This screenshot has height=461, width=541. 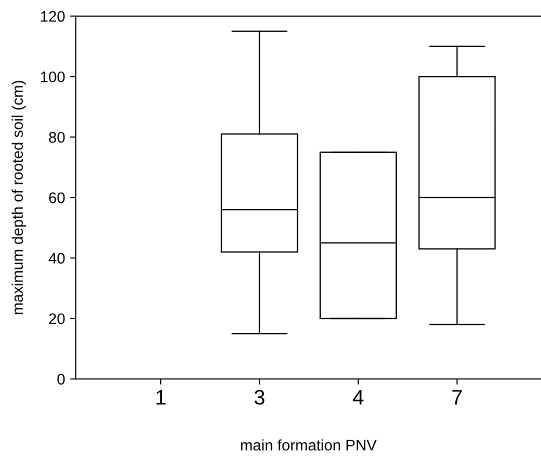 I want to click on x-axis-title: main formation PNV, so click(x=309, y=445).